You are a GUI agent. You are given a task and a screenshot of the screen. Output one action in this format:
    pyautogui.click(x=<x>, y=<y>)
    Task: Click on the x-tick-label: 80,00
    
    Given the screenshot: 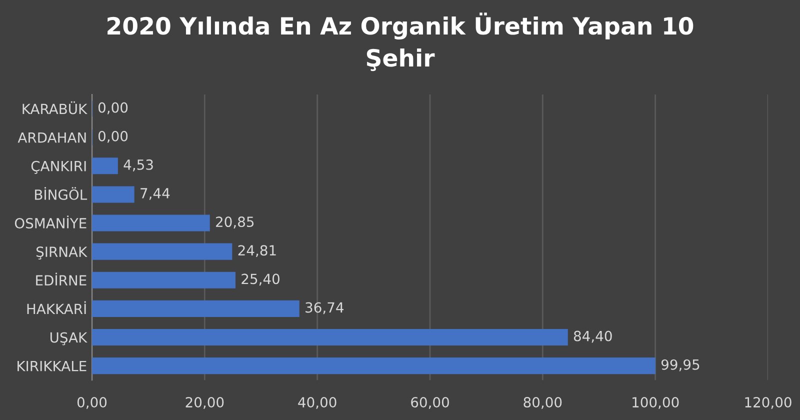 What is the action you would take?
    pyautogui.click(x=543, y=403)
    